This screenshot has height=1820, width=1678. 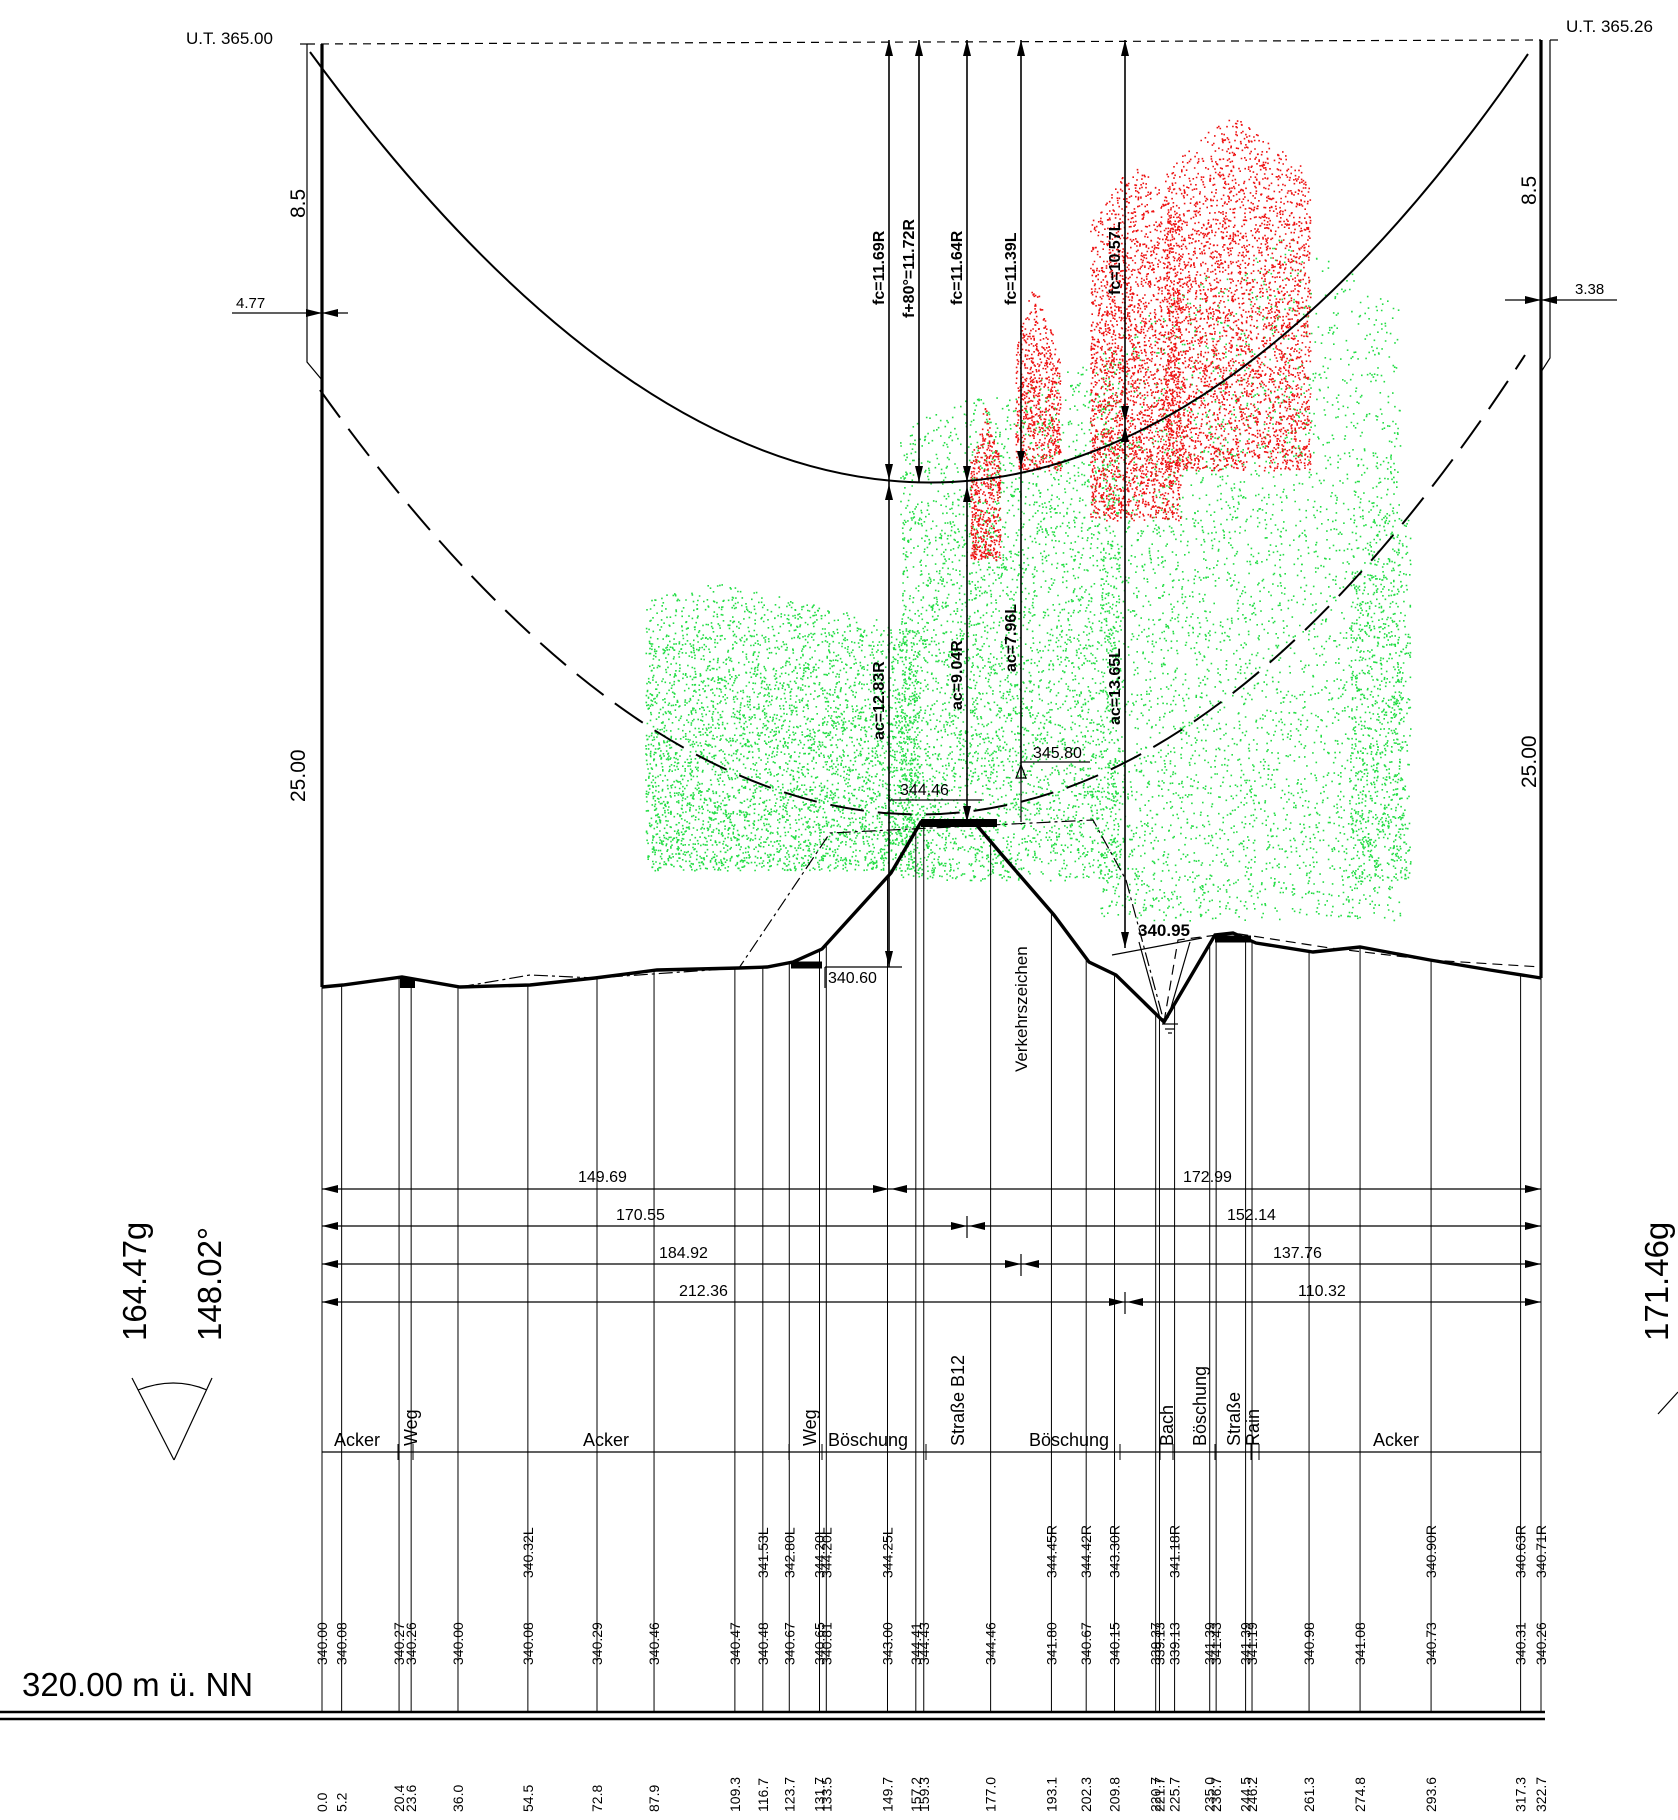 I want to click on station-object-height: 344.25L, so click(x=887, y=1552).